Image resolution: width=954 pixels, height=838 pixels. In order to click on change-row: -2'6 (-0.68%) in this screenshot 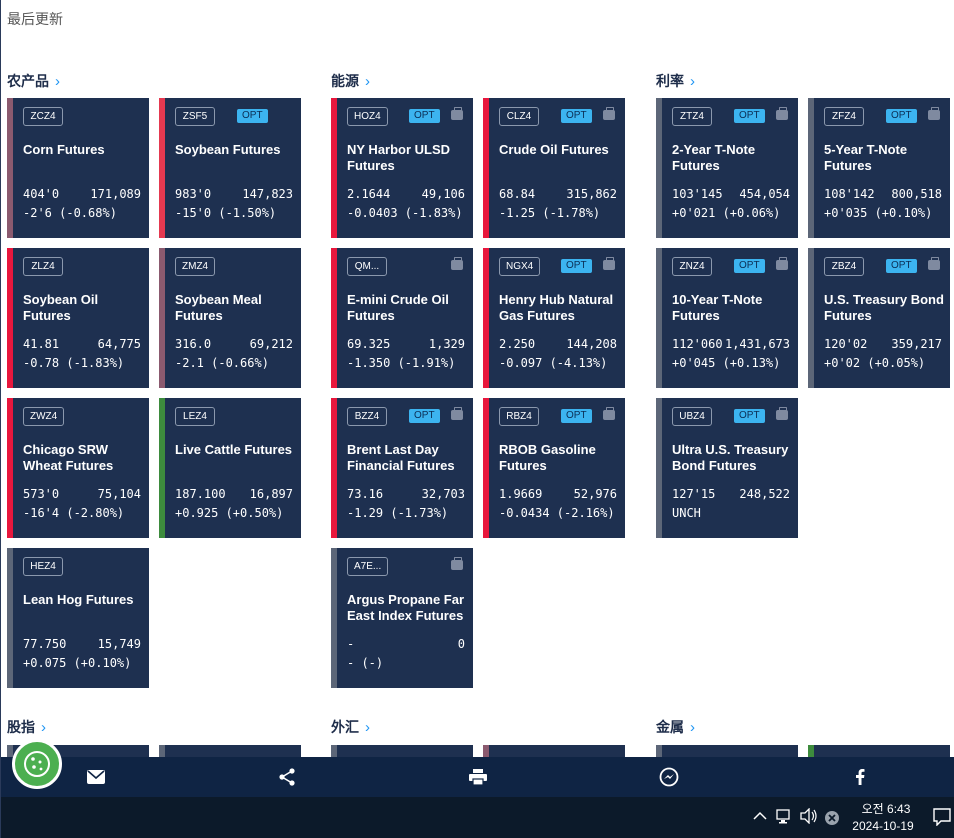, I will do `click(82, 213)`.